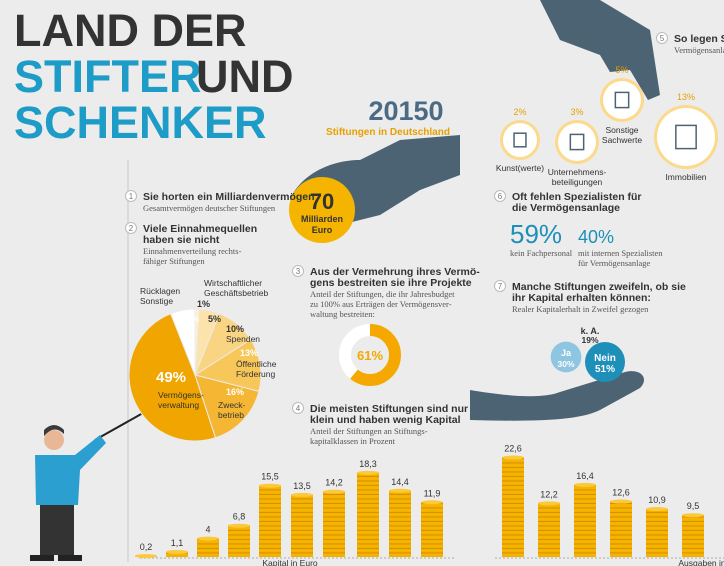 The width and height of the screenshot is (724, 566). I want to click on section-text: Vermögensanlage, so click(699, 50).